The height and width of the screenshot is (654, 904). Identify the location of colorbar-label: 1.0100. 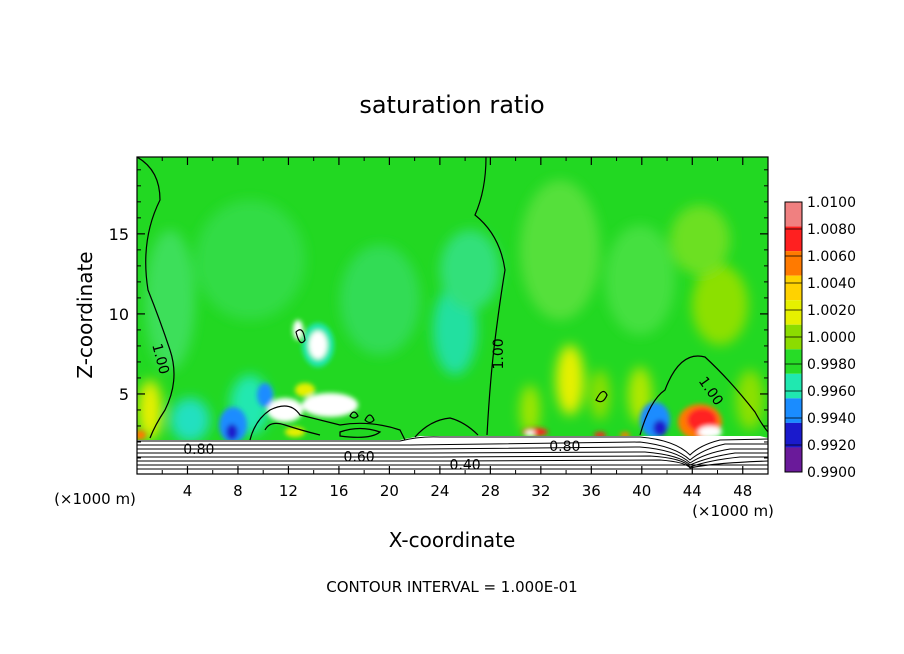
(831, 203).